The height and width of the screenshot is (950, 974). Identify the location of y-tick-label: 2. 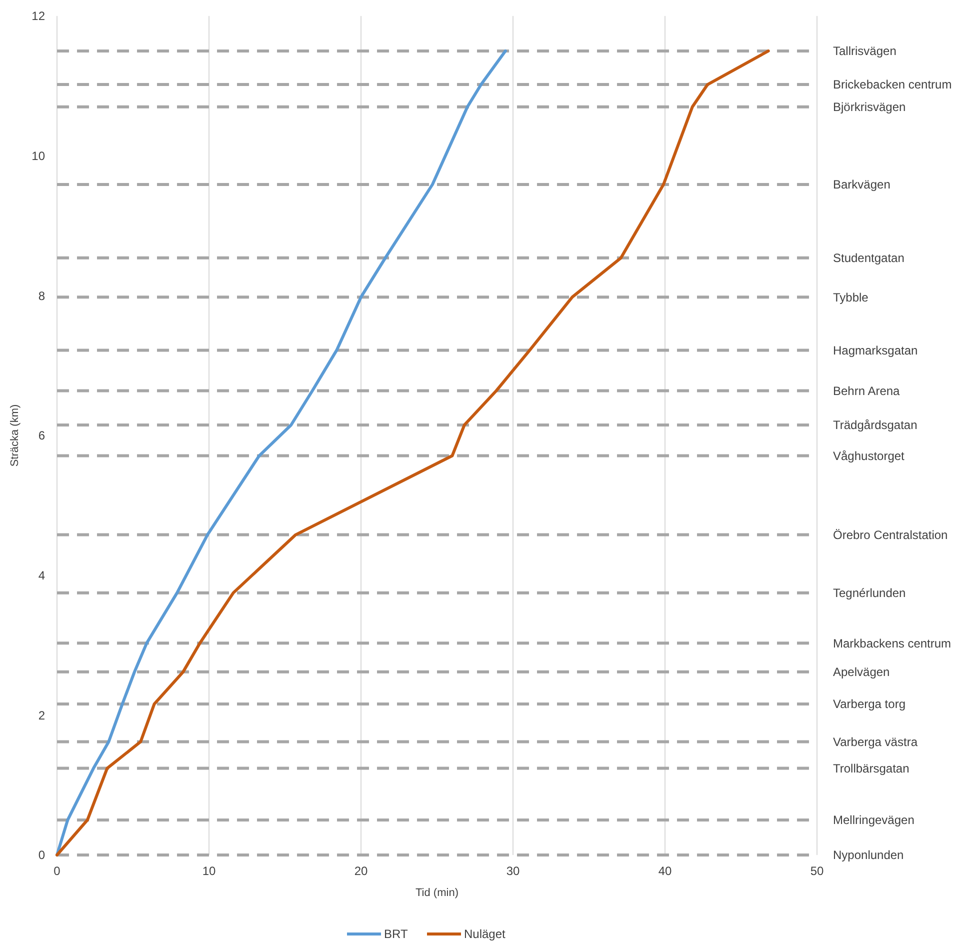
(42, 715).